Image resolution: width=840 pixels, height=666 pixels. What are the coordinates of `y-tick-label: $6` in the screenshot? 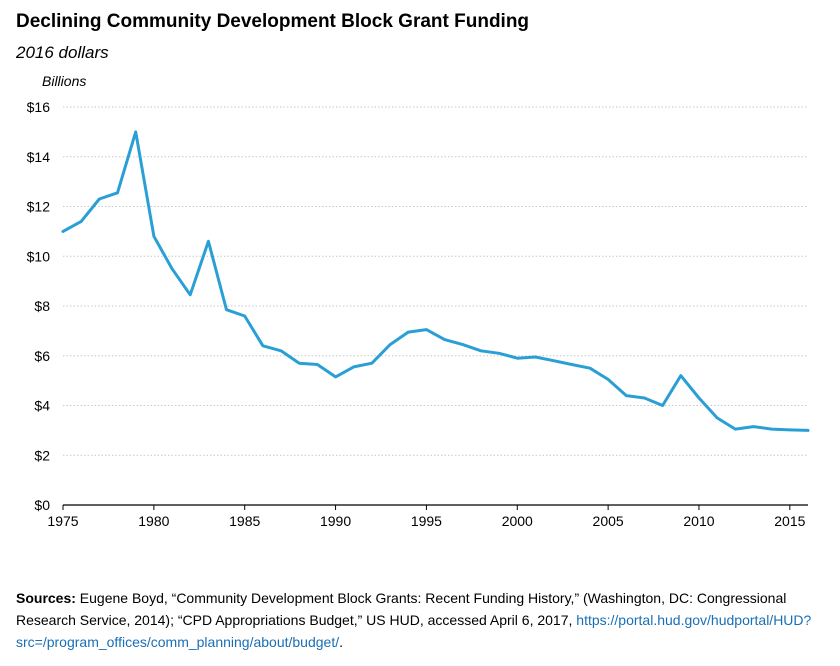 It's located at (42, 356).